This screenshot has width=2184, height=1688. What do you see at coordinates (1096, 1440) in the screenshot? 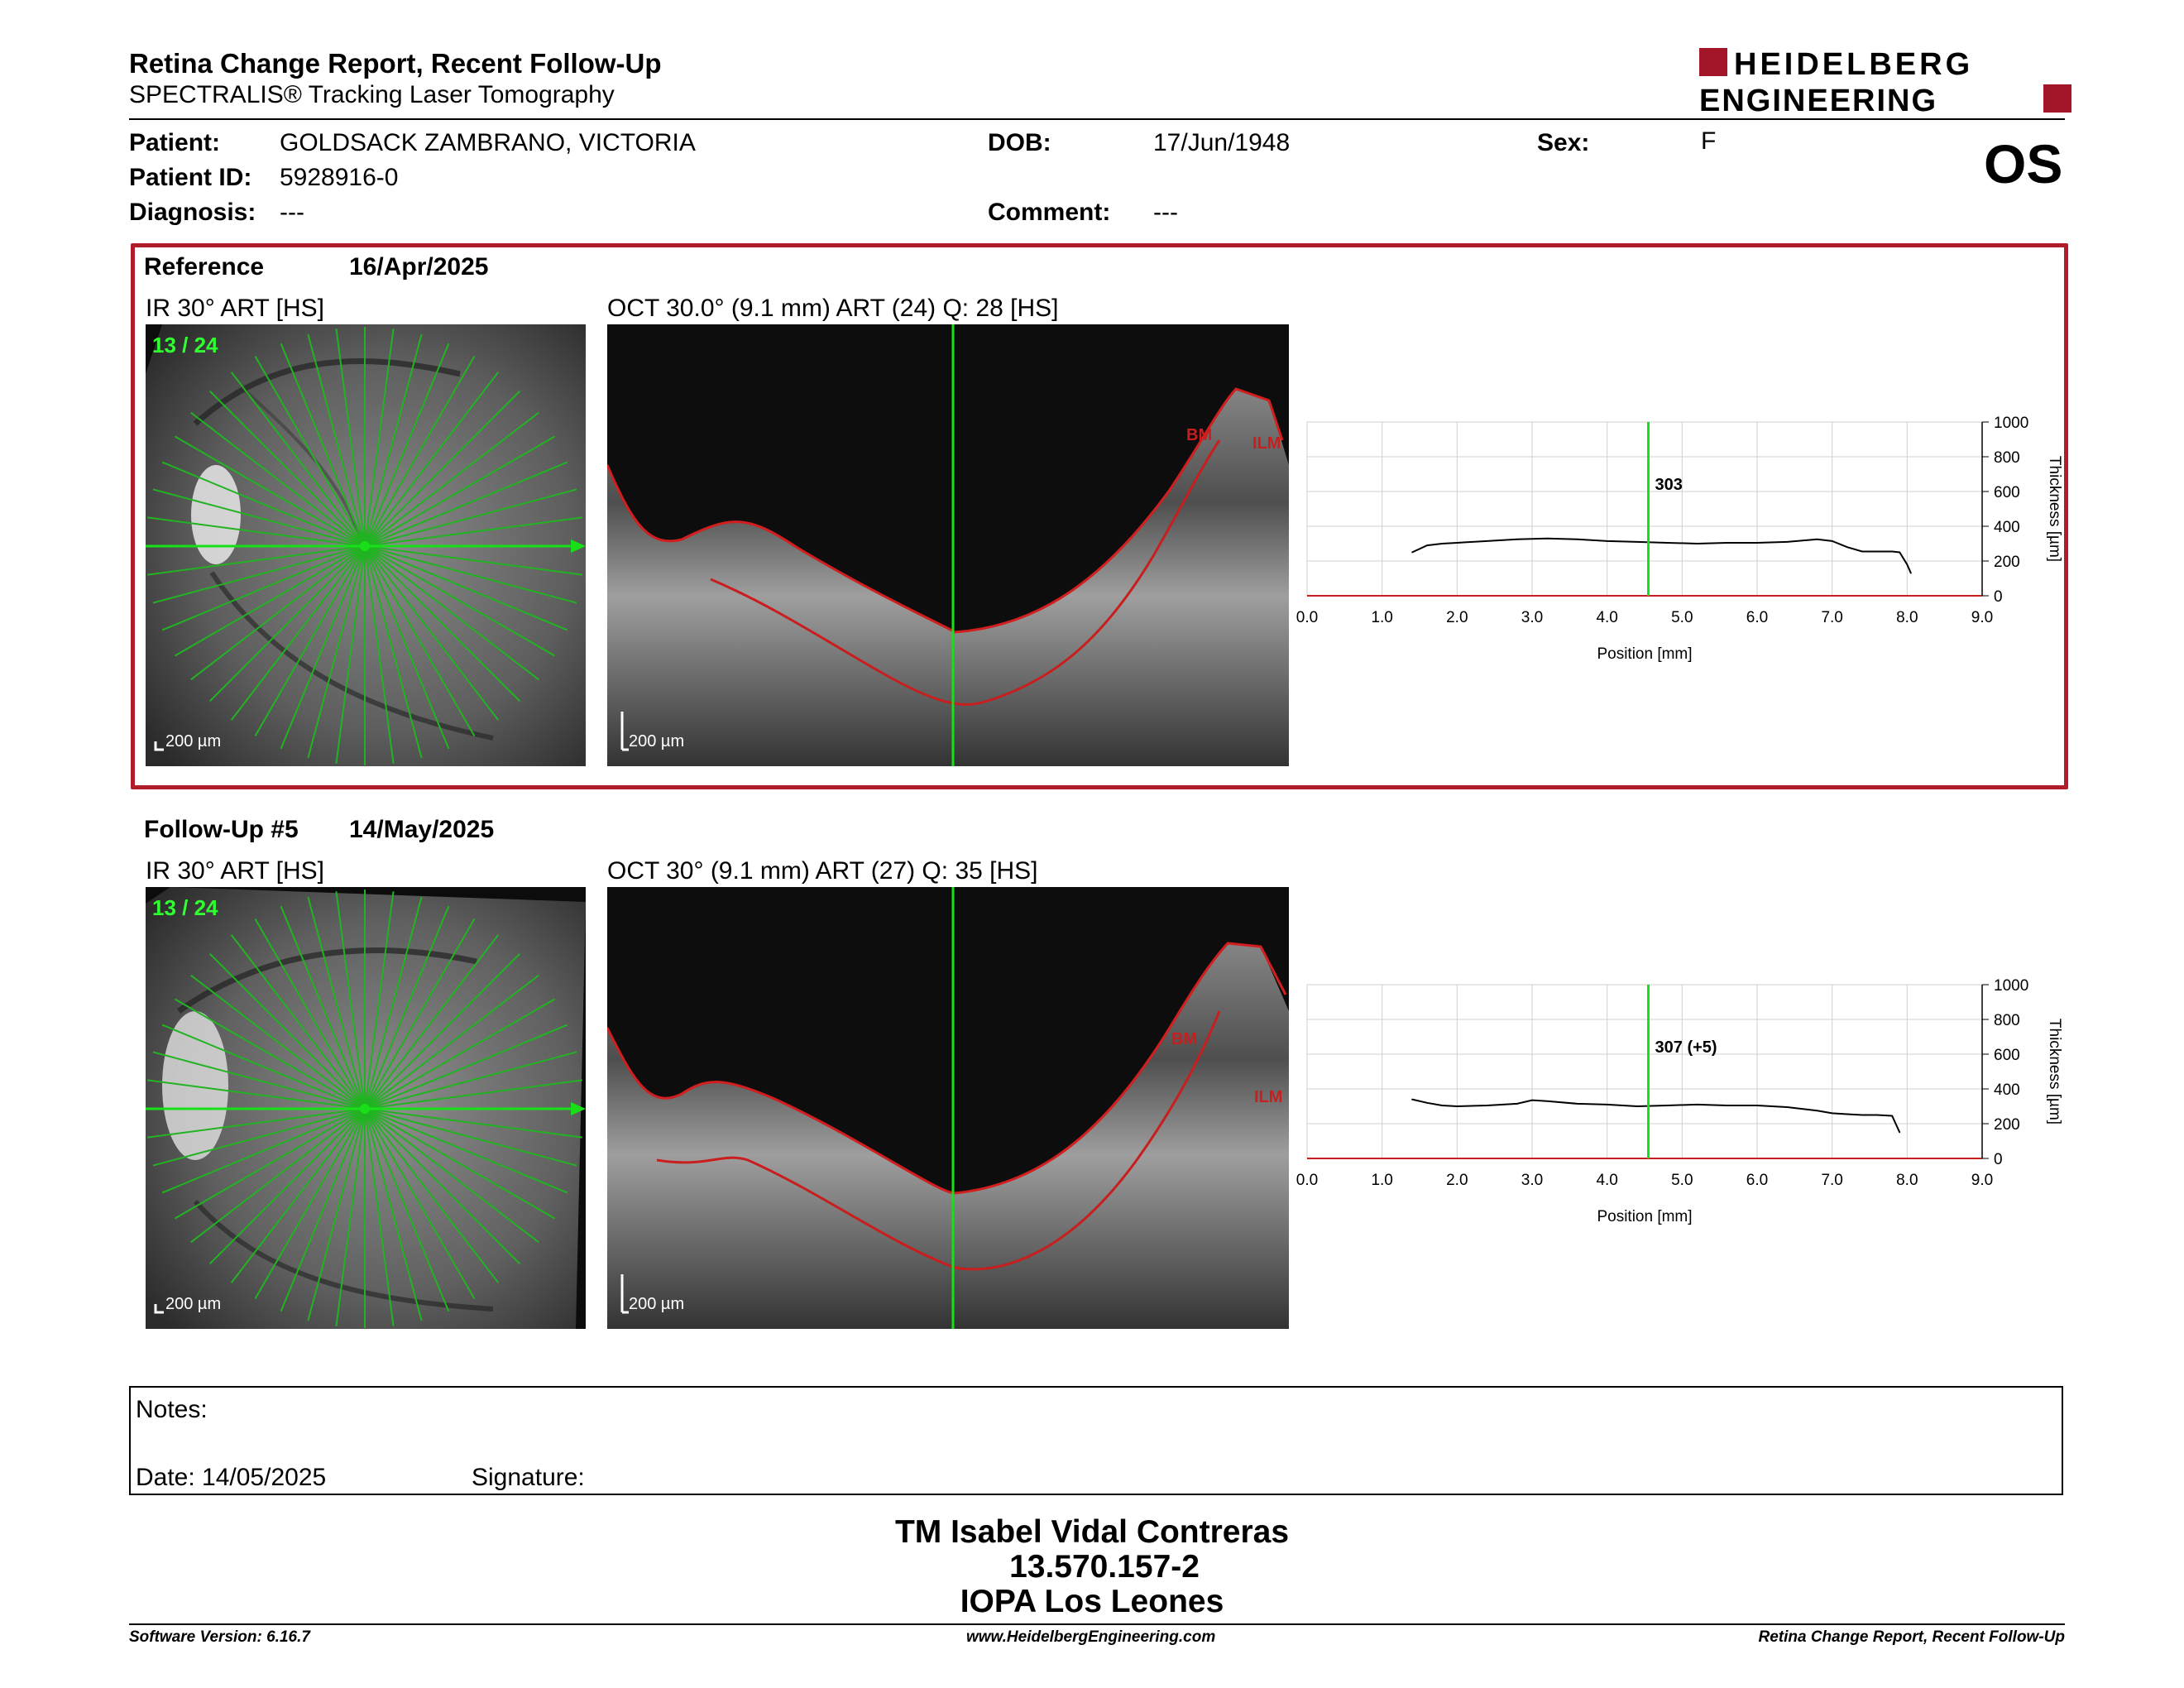
I see `notes-box: Notes: Date: 14/05/2025 Signature:` at bounding box center [1096, 1440].